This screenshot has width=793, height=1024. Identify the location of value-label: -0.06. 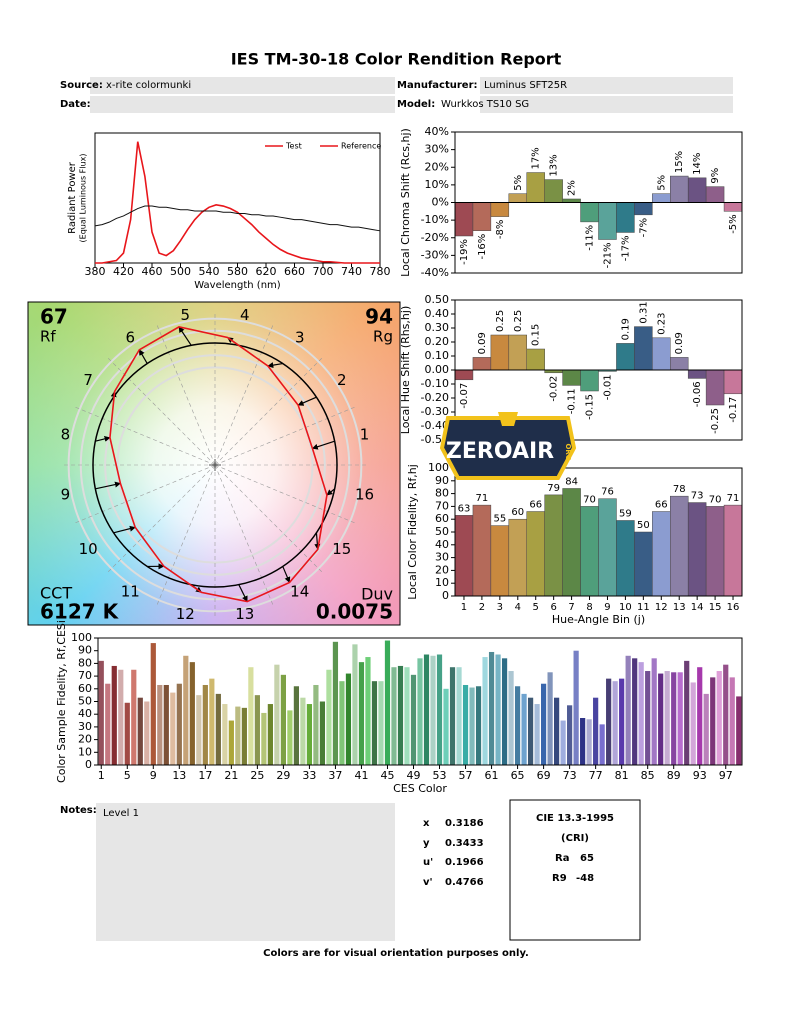
(697, 394).